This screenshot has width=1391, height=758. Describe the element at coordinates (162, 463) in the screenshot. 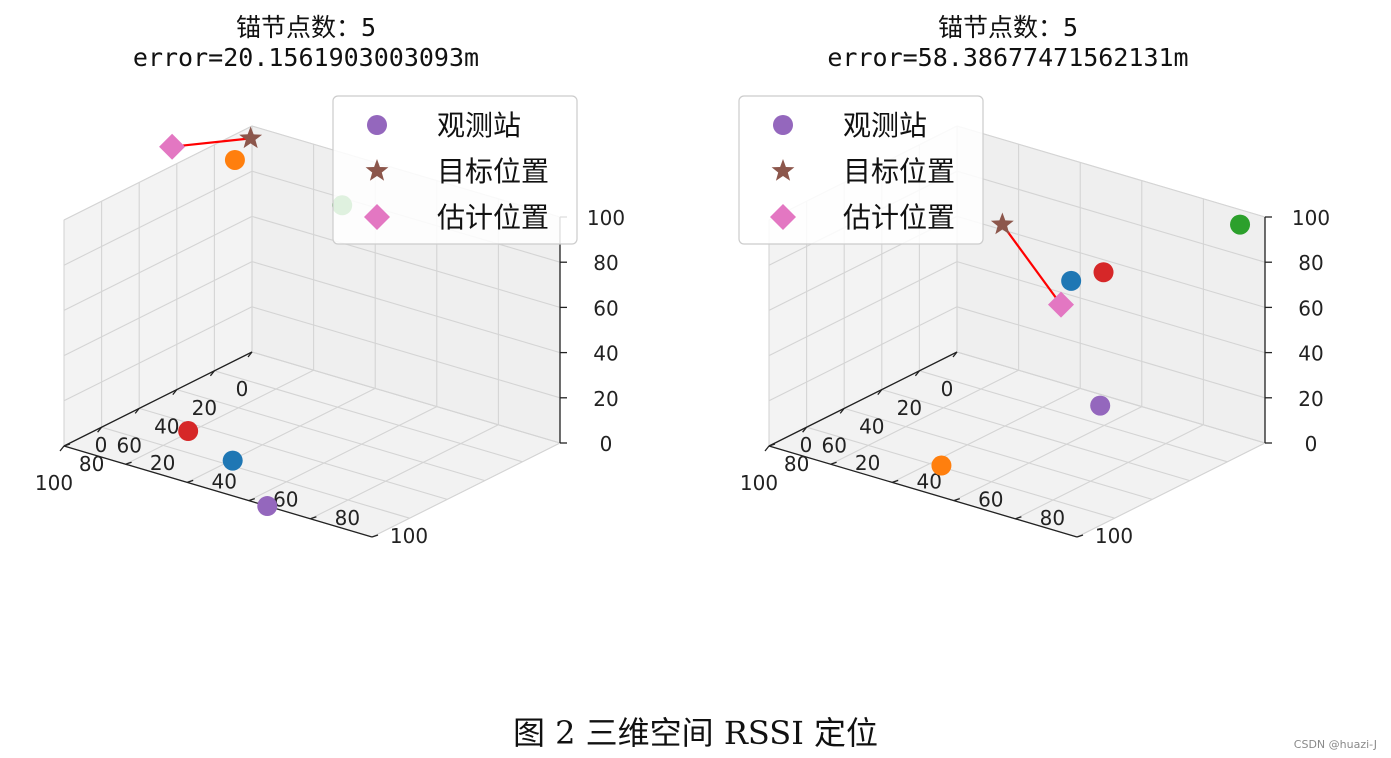

I see `y-tick-label: 20` at that location.